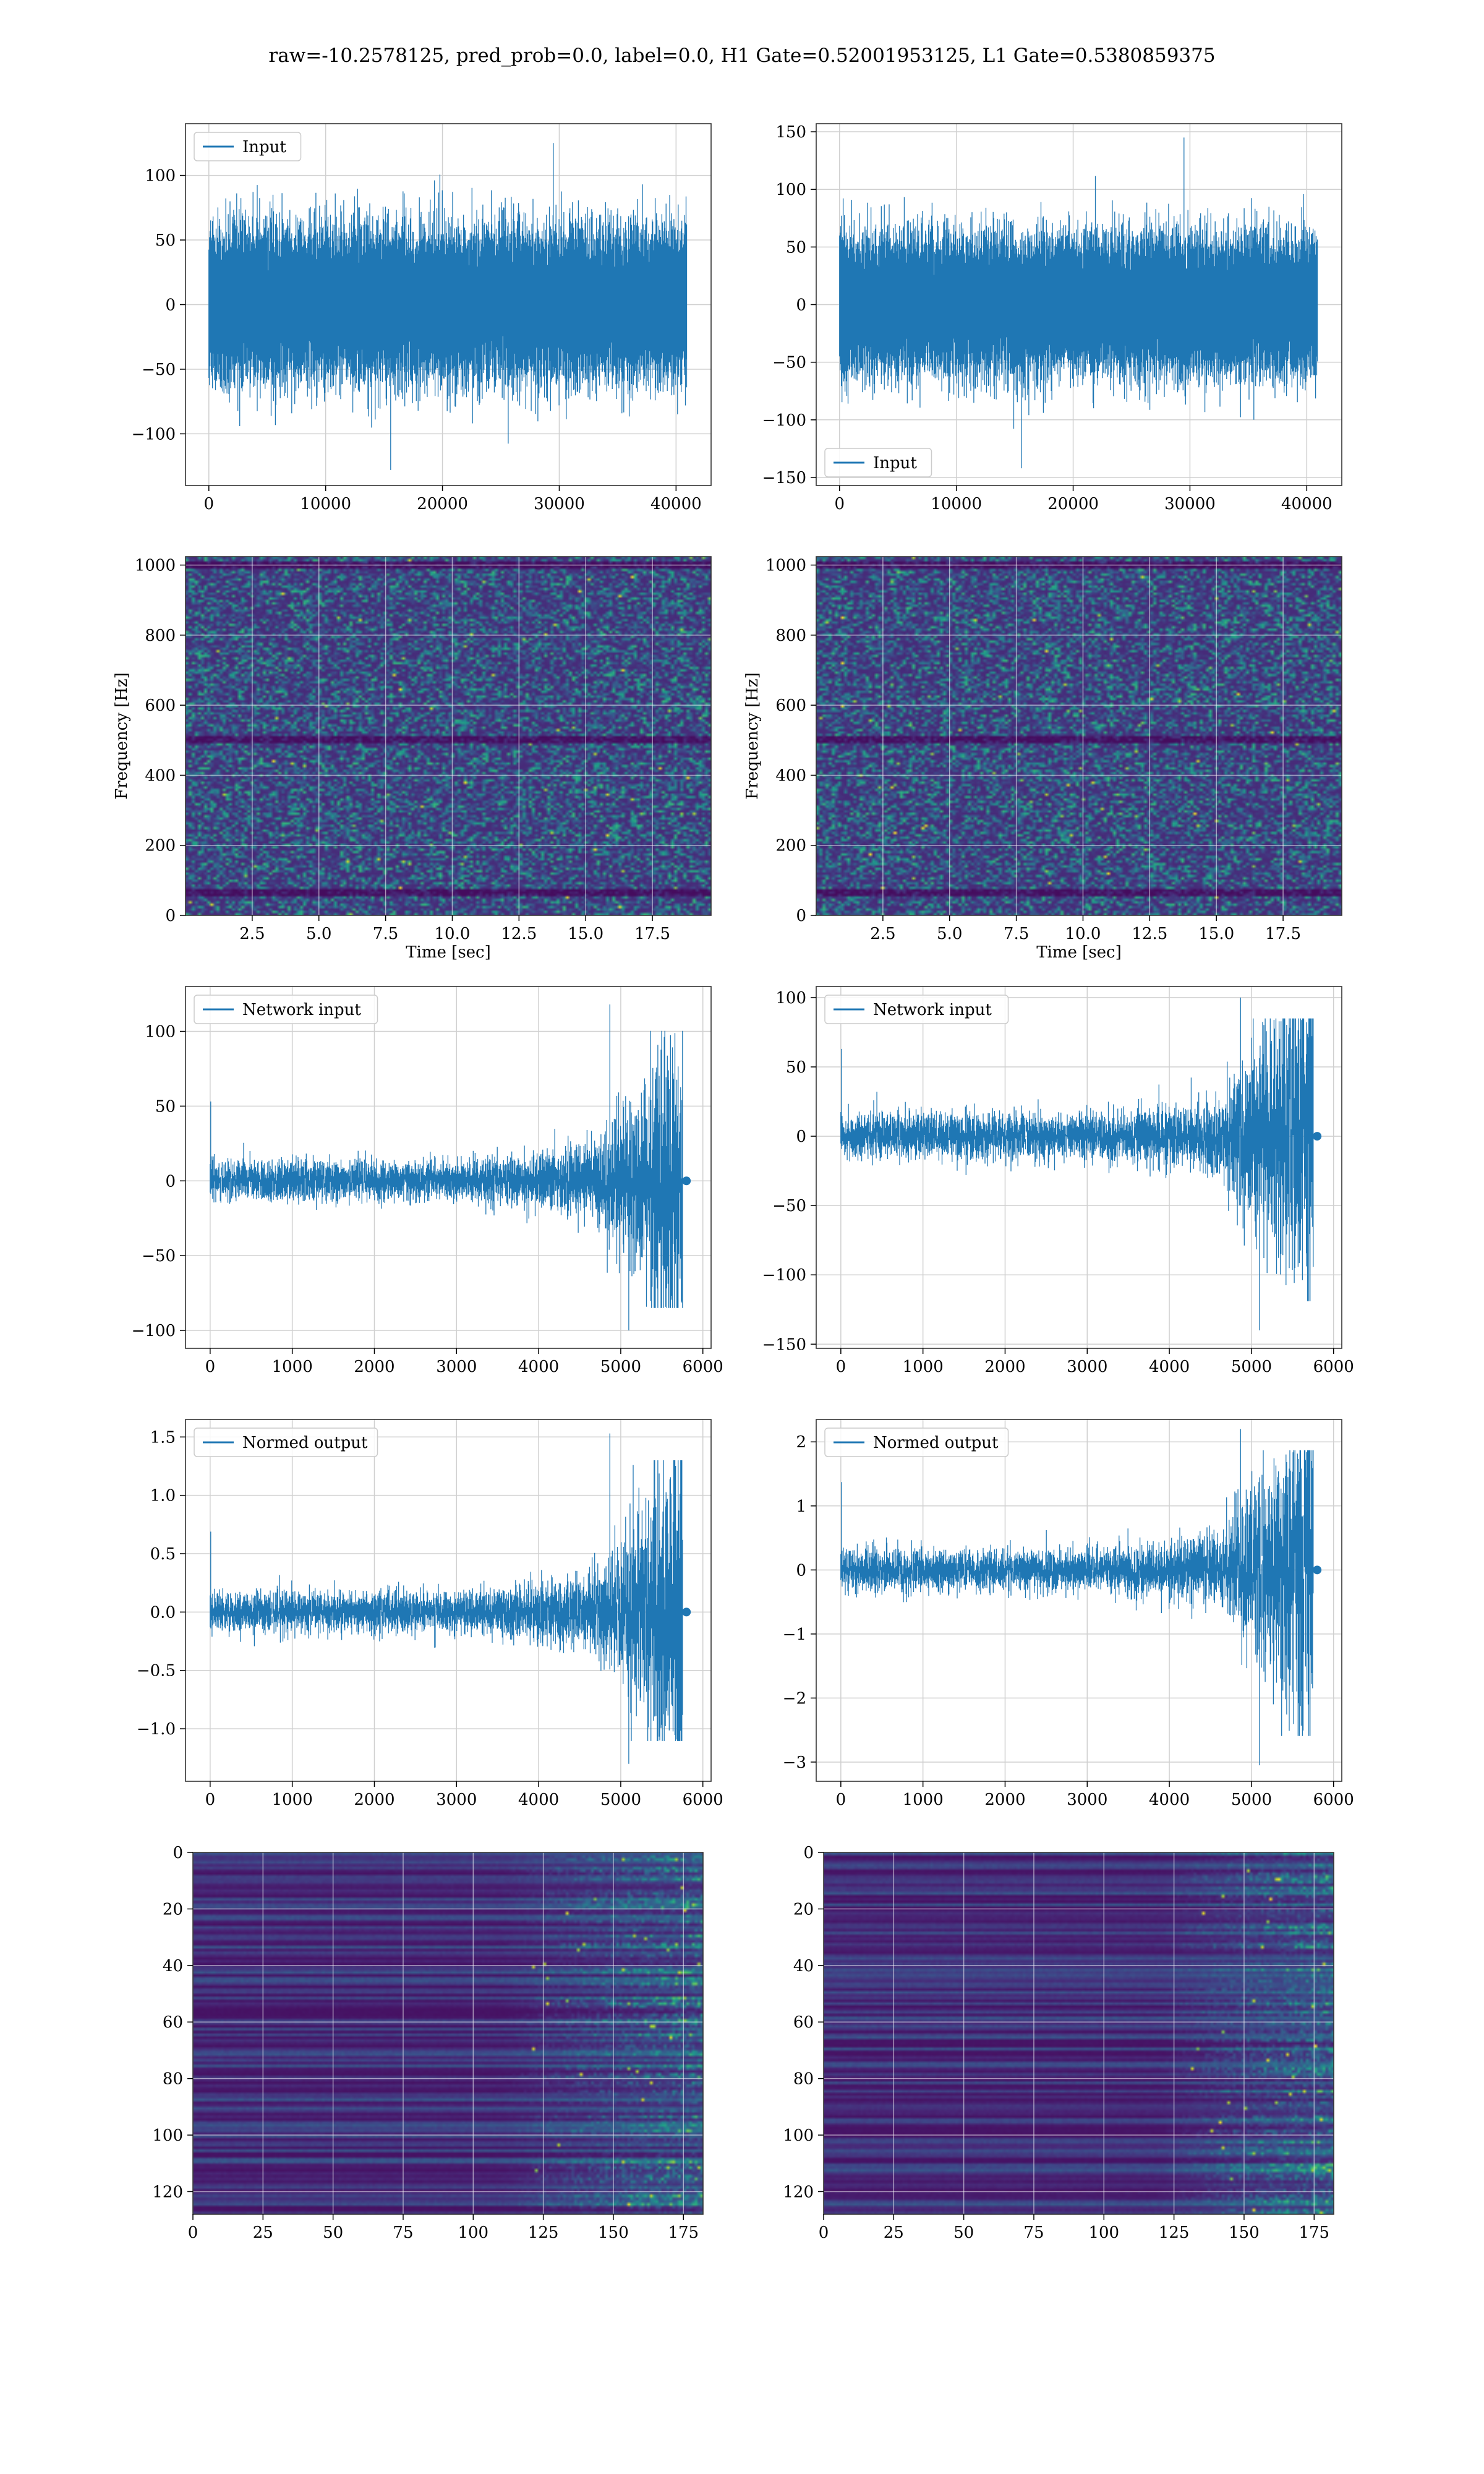 The image size is (1484, 2474). Describe the element at coordinates (790, 846) in the screenshot. I see `y-tick-label: 200` at that location.